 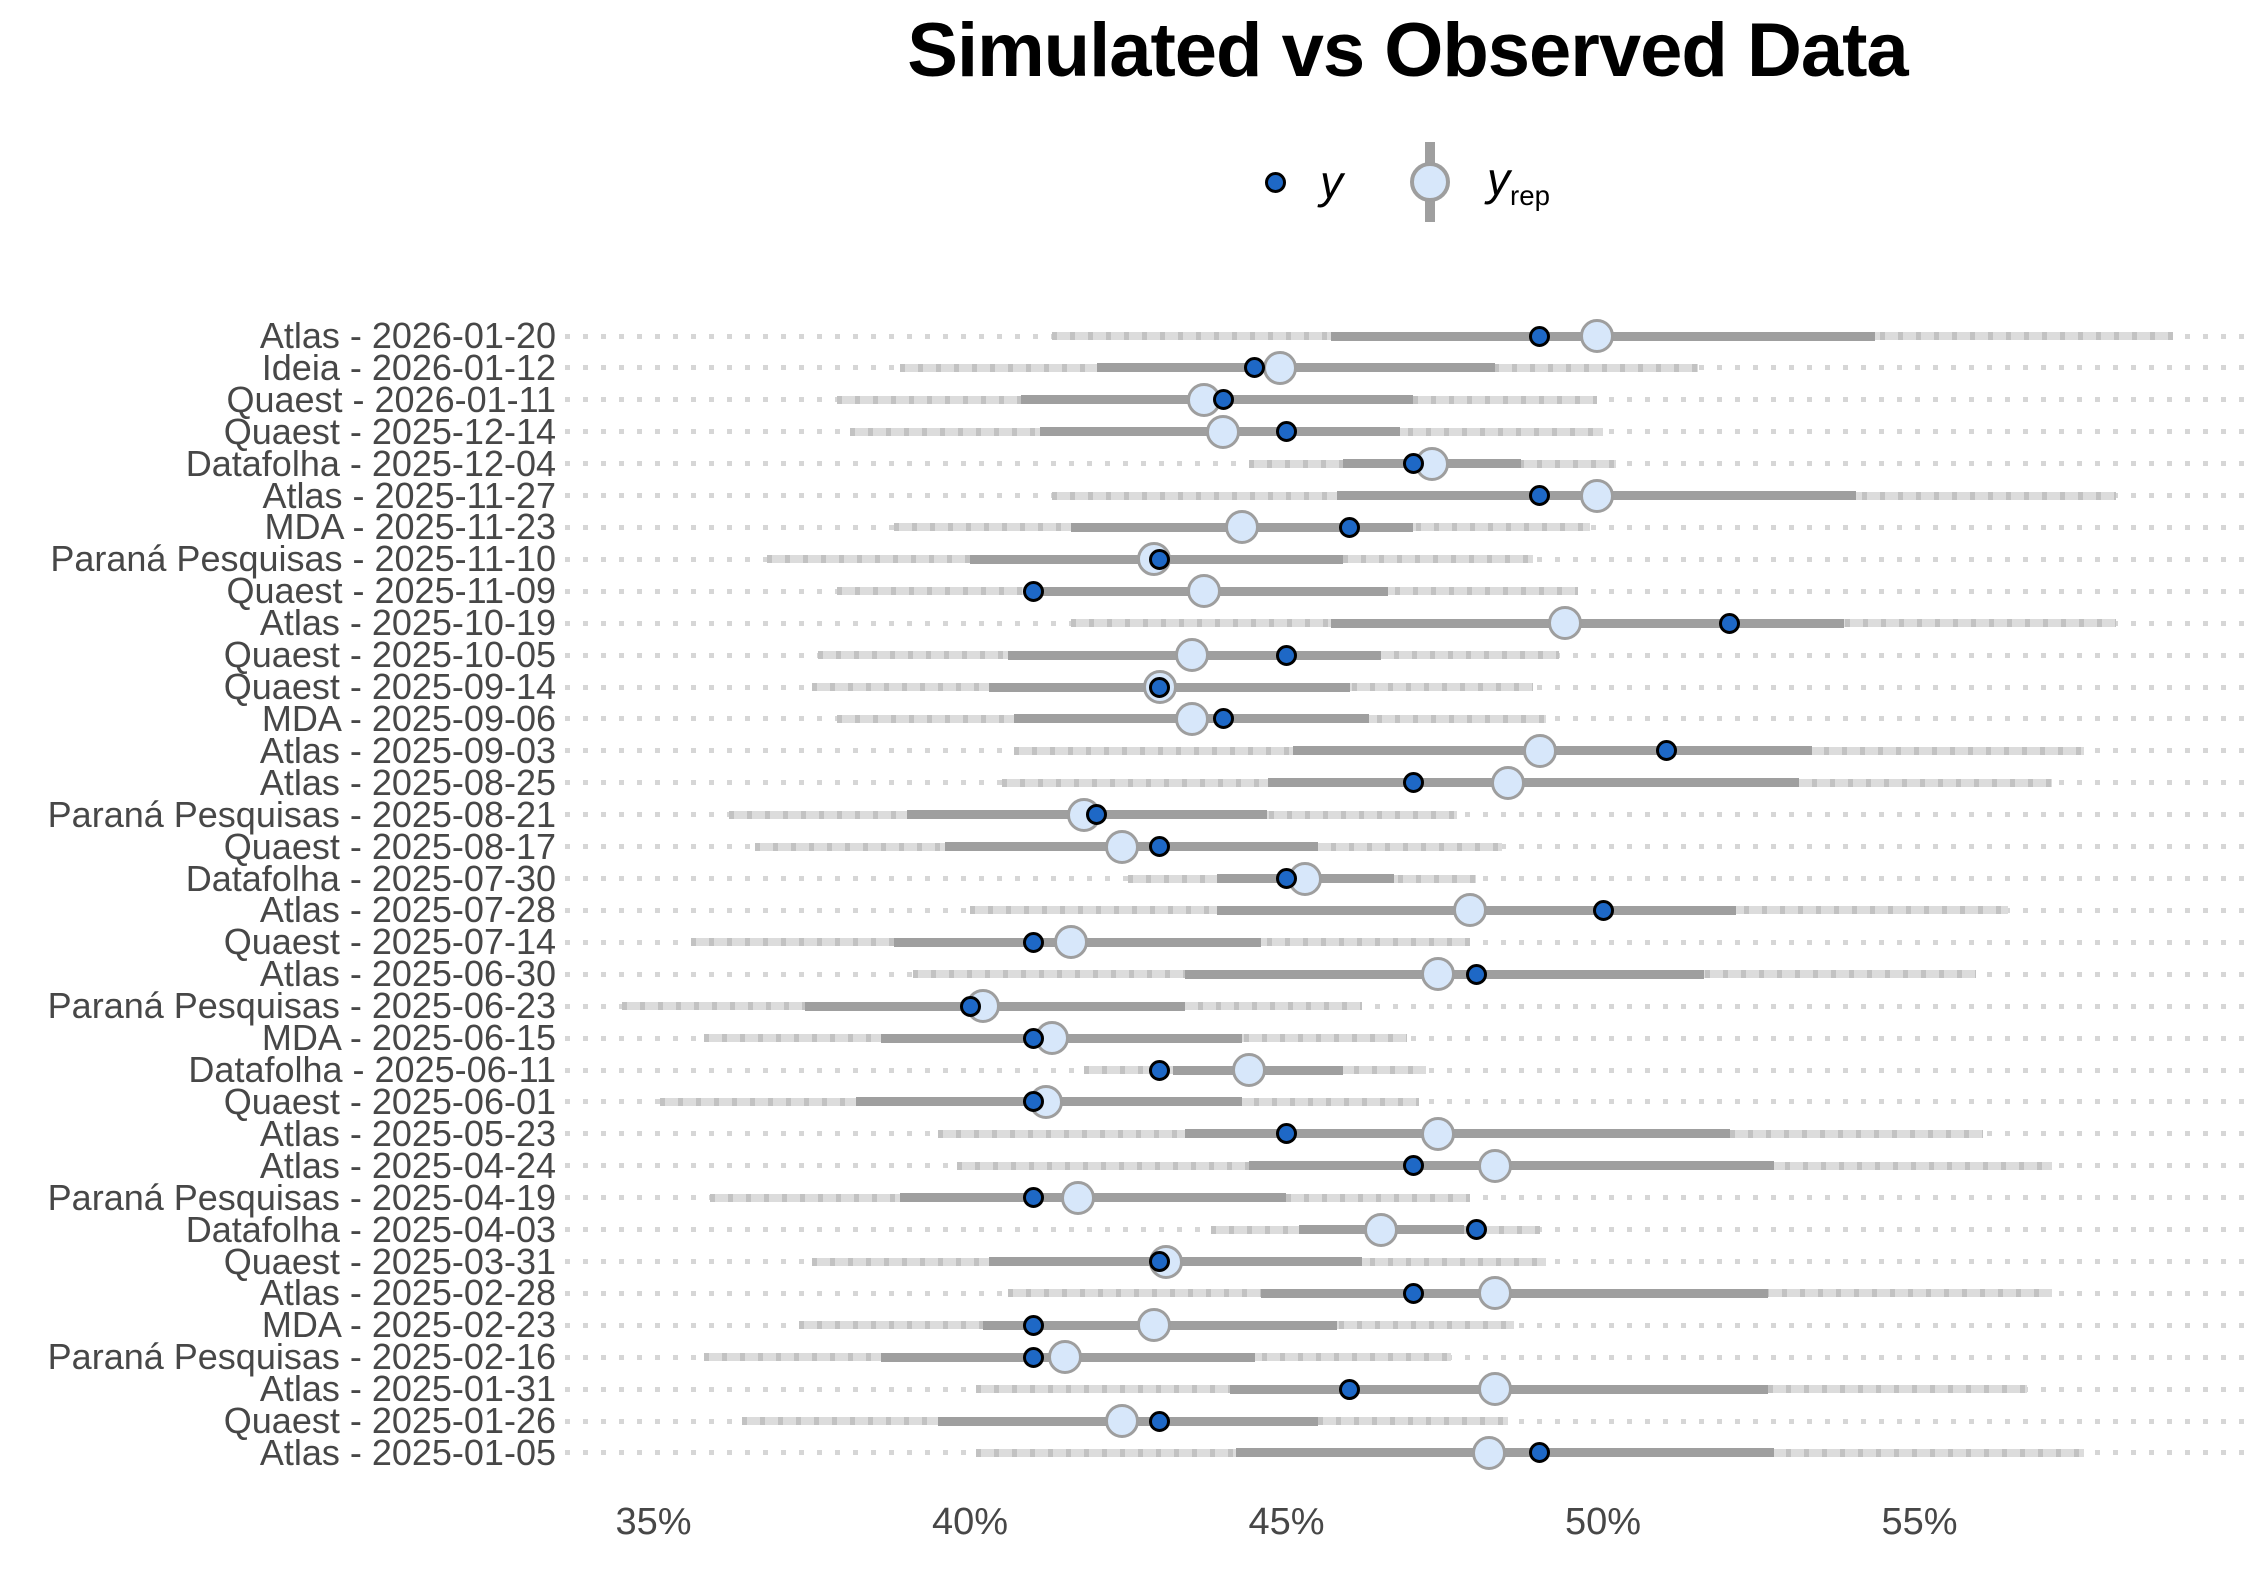 What do you see at coordinates (408, 1325) in the screenshot?
I see `y-axis-label: MDA - 2025-02-23` at bounding box center [408, 1325].